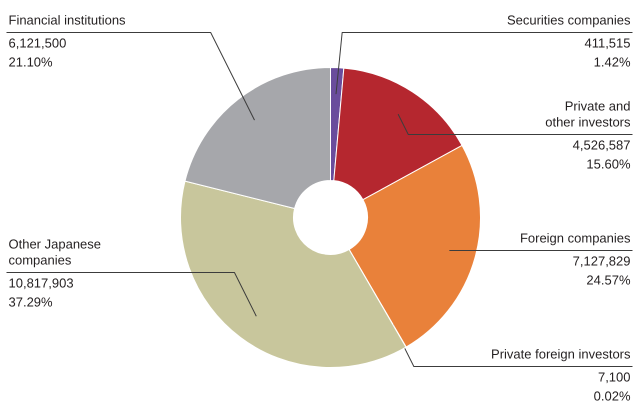 This screenshot has height=408, width=636. I want to click on slice-label: Private and other investors, so click(588, 114).